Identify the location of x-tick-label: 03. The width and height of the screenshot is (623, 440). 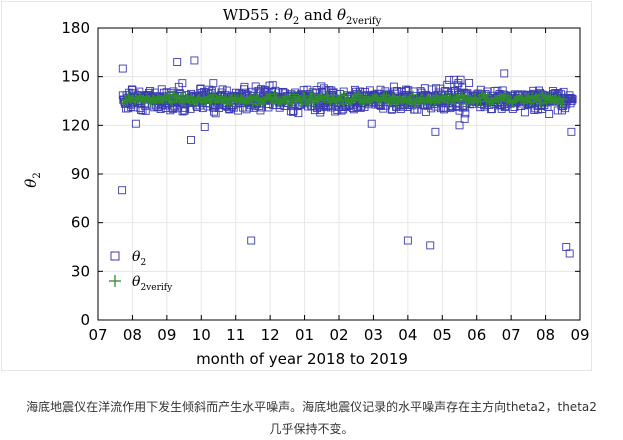
(373, 335).